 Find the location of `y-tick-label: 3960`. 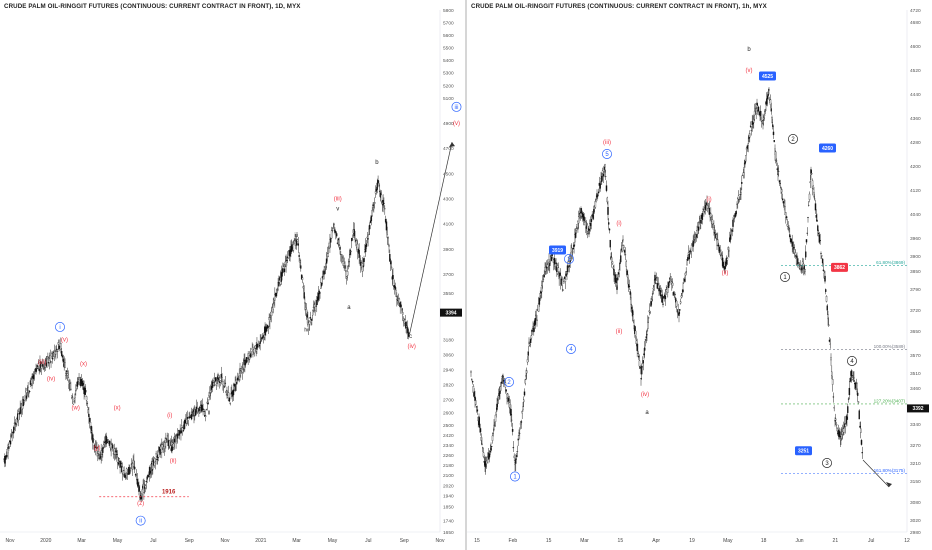

y-tick-label: 3960 is located at coordinates (915, 239).